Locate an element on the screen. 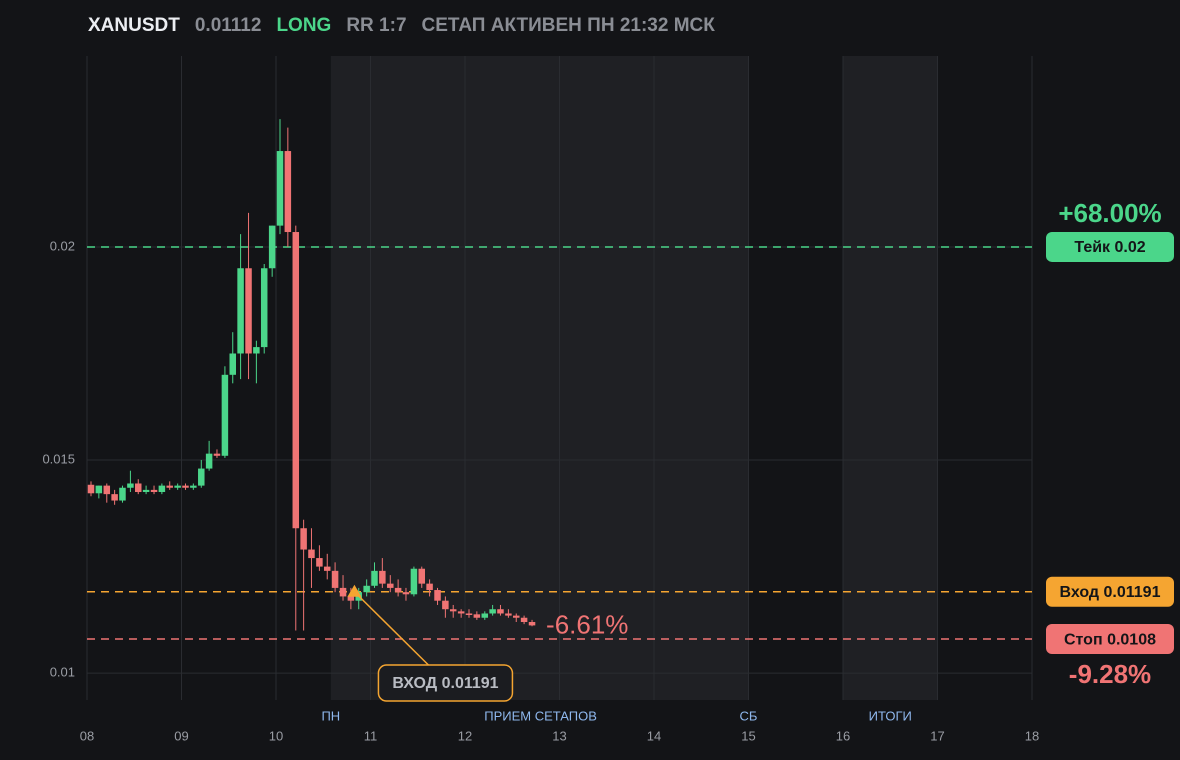 The height and width of the screenshot is (760, 1180). y-tick-label: 0.01 is located at coordinates (62, 672).